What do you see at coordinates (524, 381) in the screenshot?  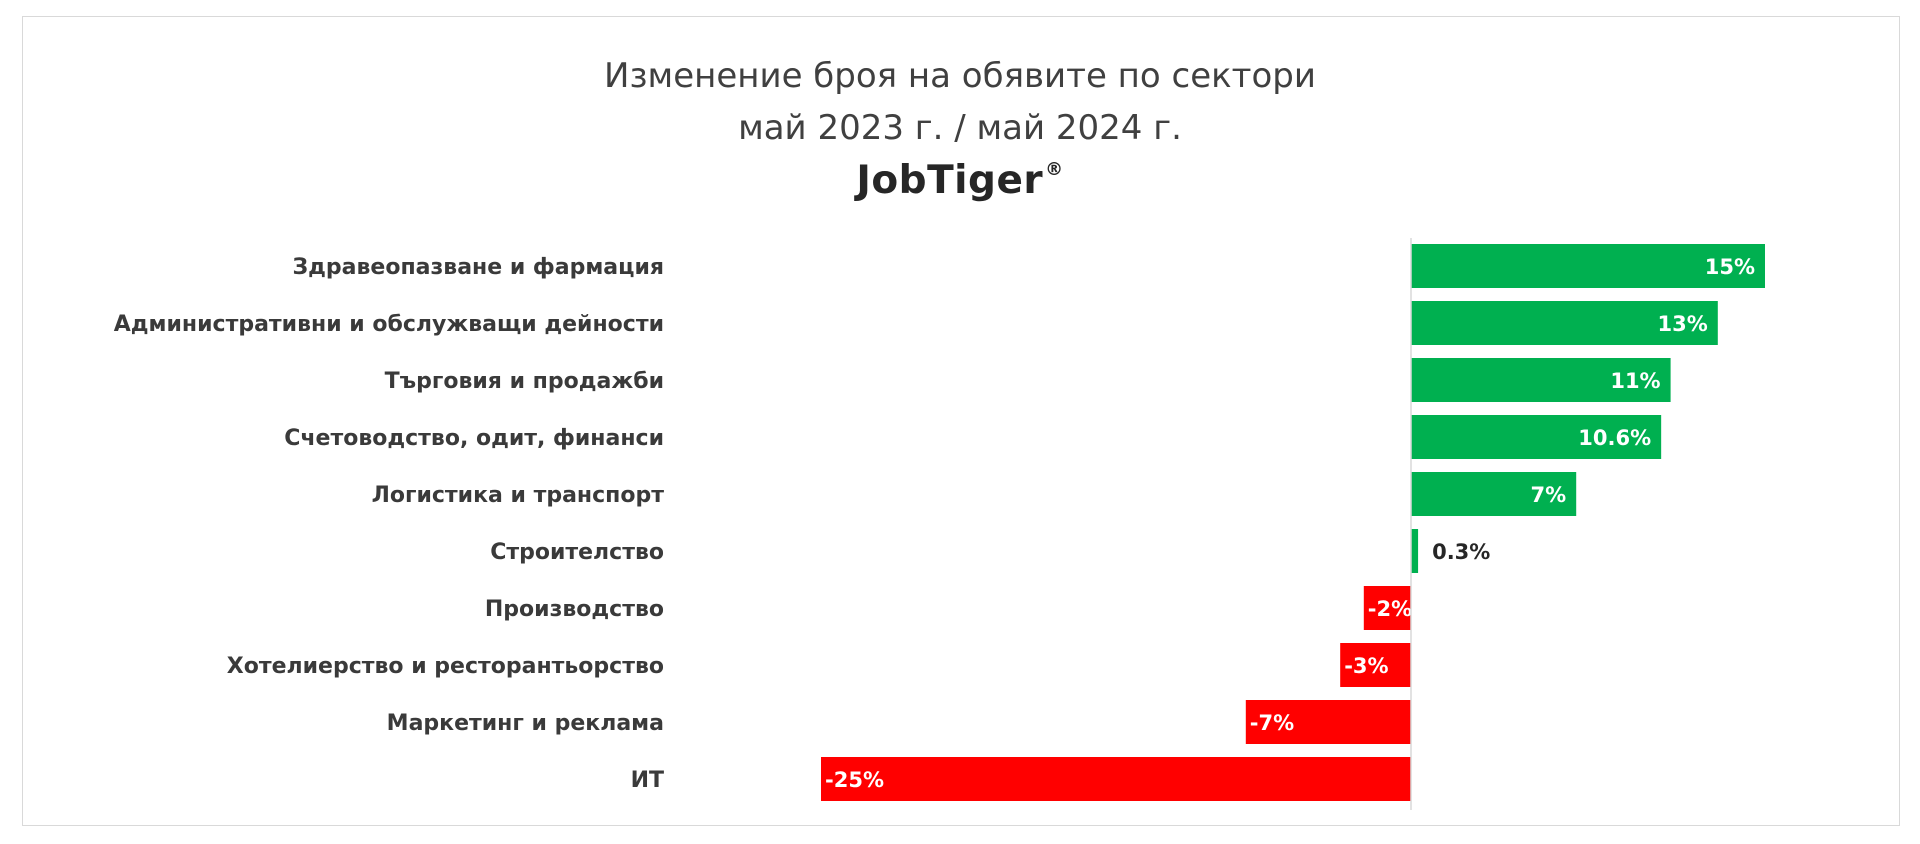 I see `category-label: Търговия и продажби` at bounding box center [524, 381].